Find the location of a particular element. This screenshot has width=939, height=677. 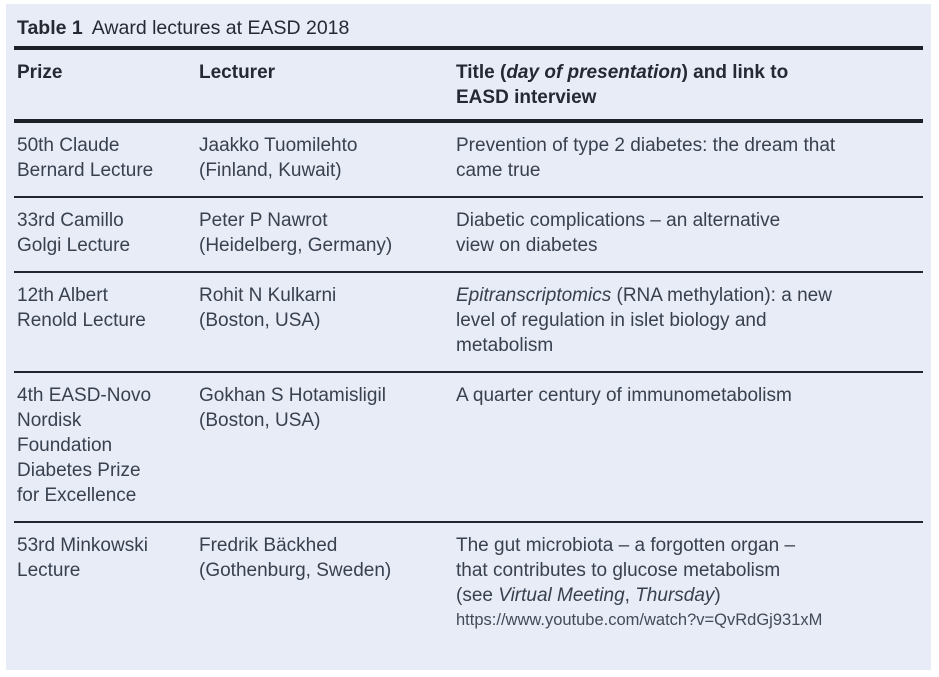

text: 53rd Minkowski Lecture is located at coordinates (82, 558).